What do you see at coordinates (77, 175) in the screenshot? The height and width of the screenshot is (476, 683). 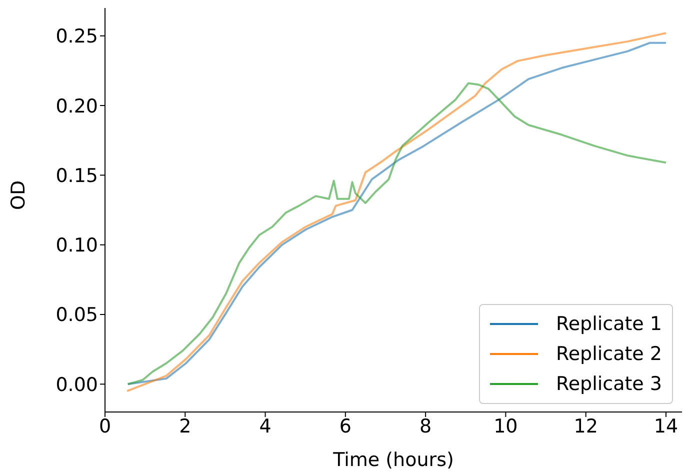 I see `y-tick-label: 0.15` at bounding box center [77, 175].